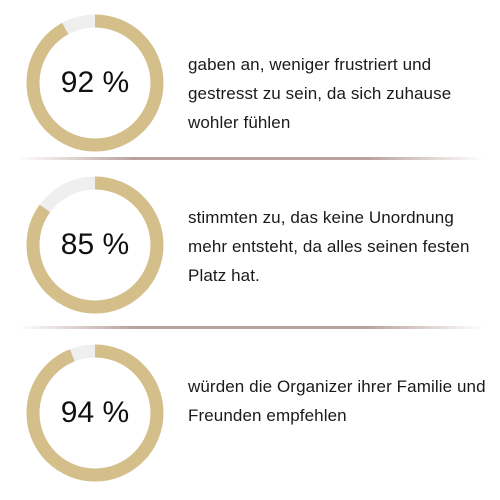 The image size is (500, 500). I want to click on progress-ring-2: 85 %, so click(95, 245).